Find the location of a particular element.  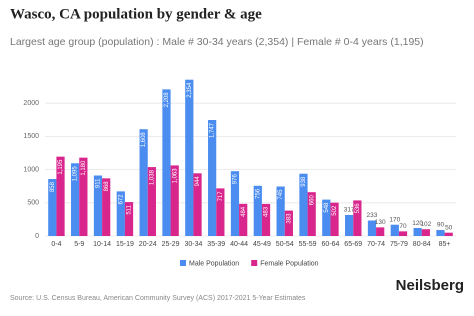

x-tick-label: 60-64 is located at coordinates (330, 244).